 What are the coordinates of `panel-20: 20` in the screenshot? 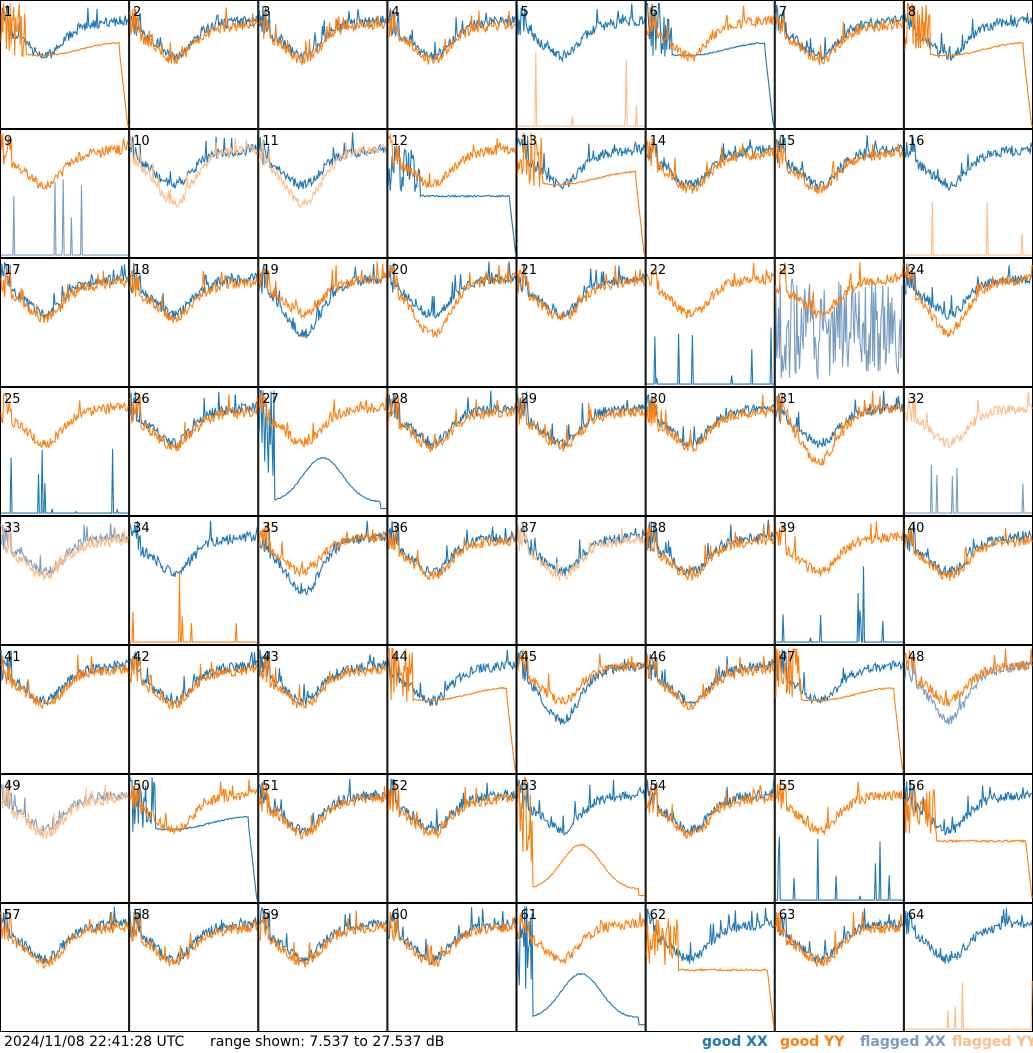 It's located at (452, 322).